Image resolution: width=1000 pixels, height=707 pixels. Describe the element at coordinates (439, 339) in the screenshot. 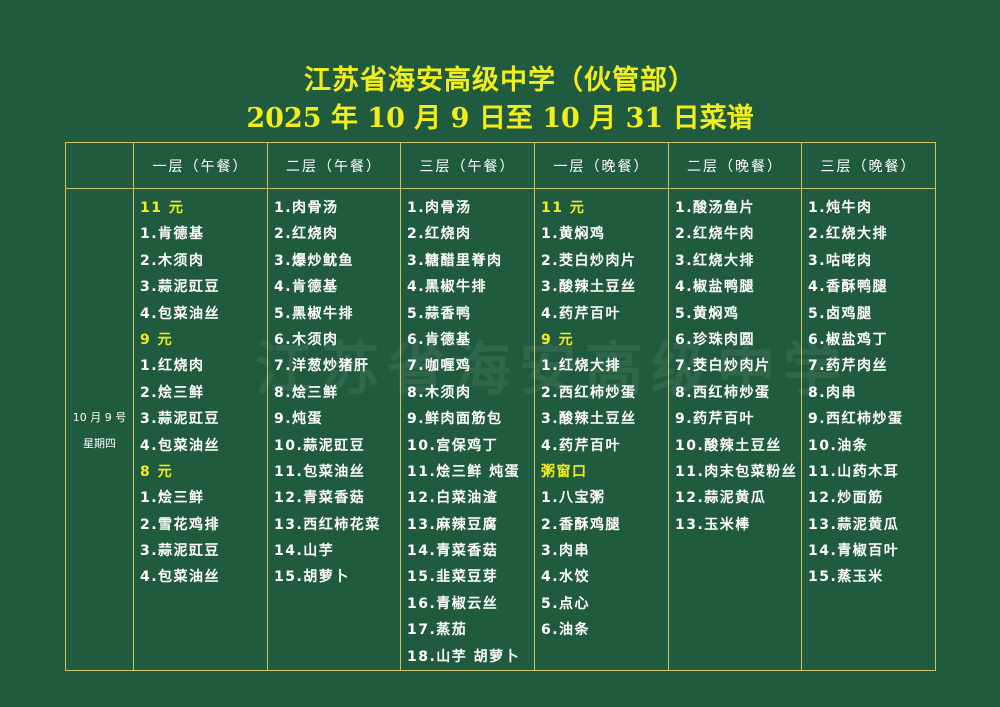

I see `menu-item: 6.肯德基` at that location.